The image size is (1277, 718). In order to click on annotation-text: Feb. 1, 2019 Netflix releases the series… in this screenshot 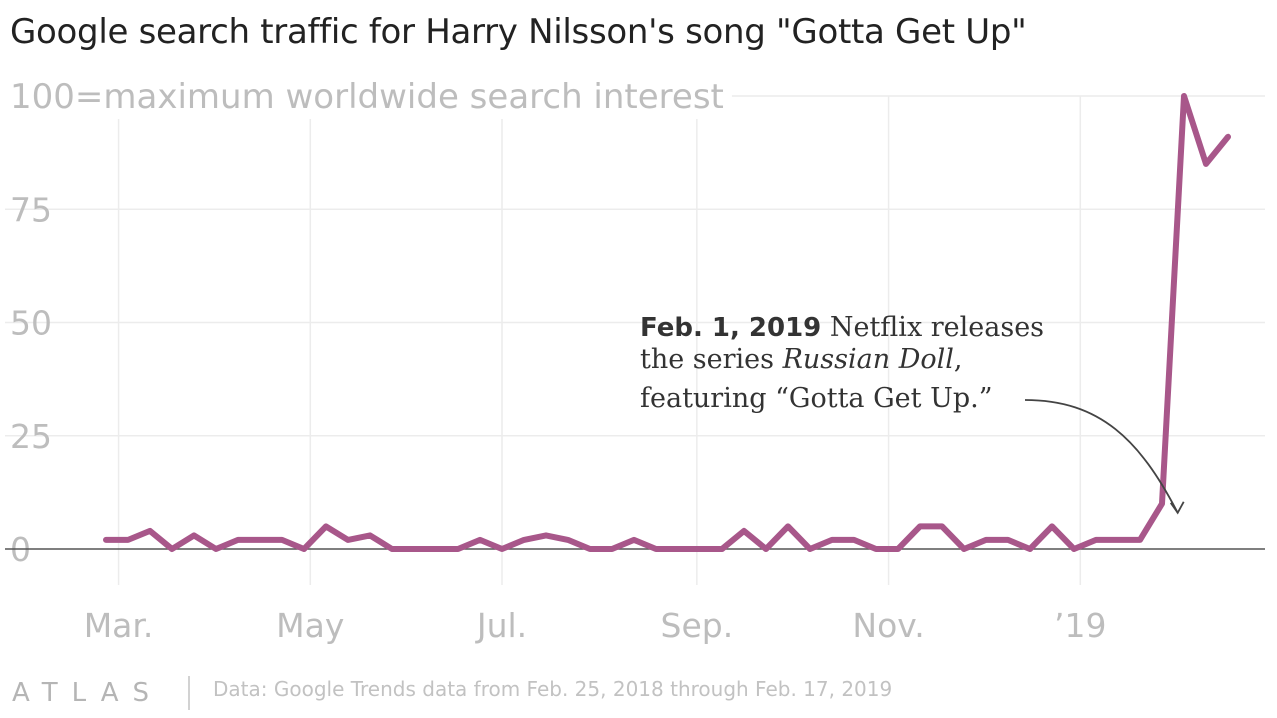, I will do `click(846, 363)`.